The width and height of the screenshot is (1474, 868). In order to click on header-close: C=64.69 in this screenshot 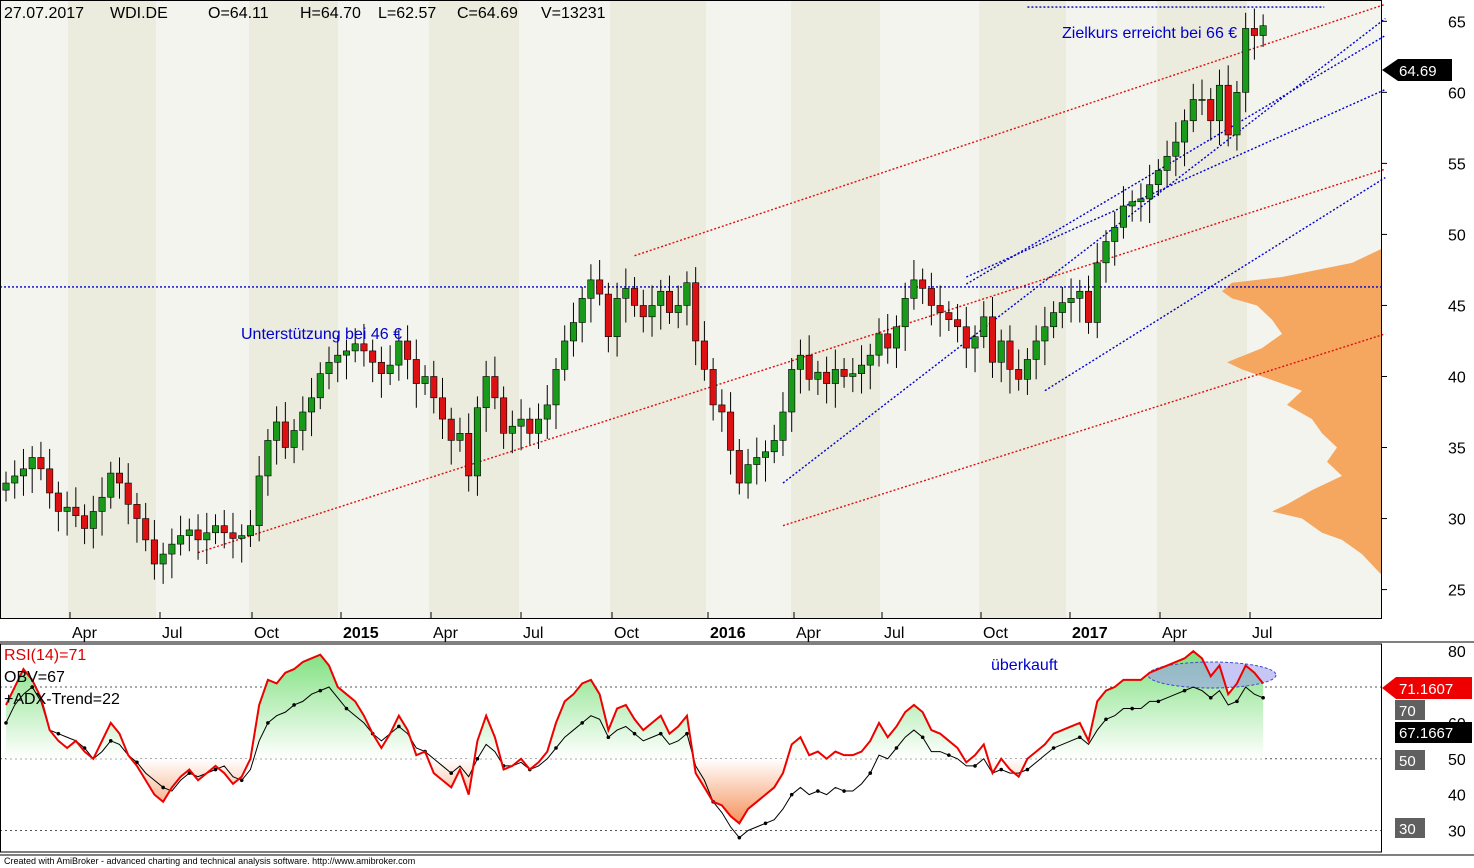, I will do `click(487, 13)`.